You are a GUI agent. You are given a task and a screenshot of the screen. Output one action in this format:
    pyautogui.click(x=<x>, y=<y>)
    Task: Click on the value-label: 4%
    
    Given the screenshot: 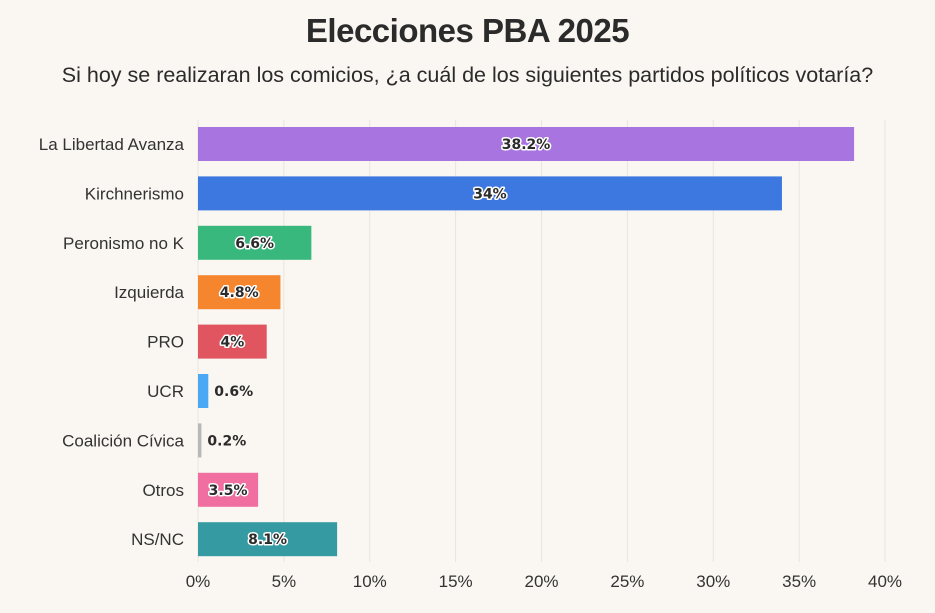 What is the action you would take?
    pyautogui.click(x=232, y=343)
    